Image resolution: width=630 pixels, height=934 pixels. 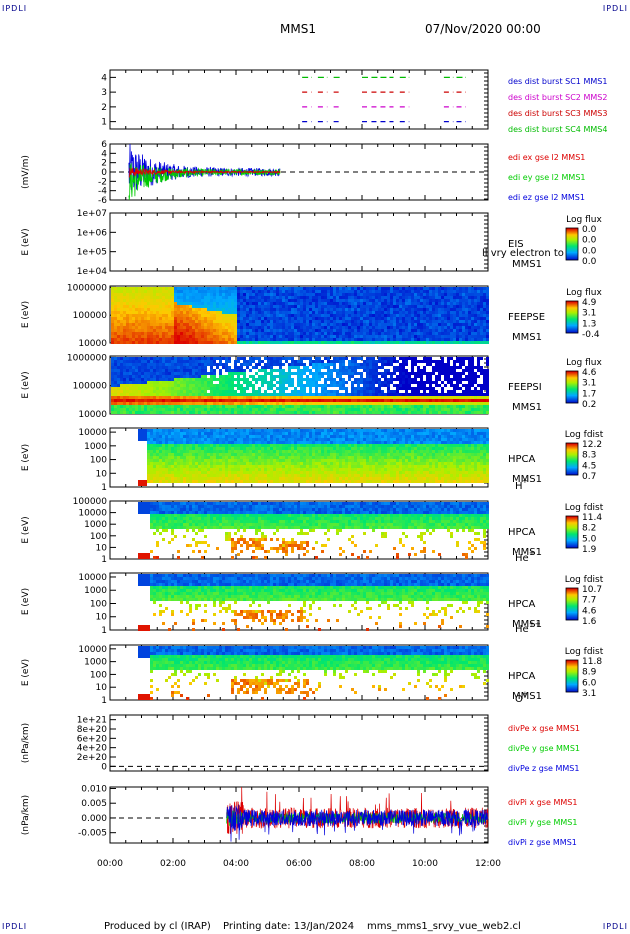 I want to click on feepse-ylabel: E (eV), so click(x=26, y=314).